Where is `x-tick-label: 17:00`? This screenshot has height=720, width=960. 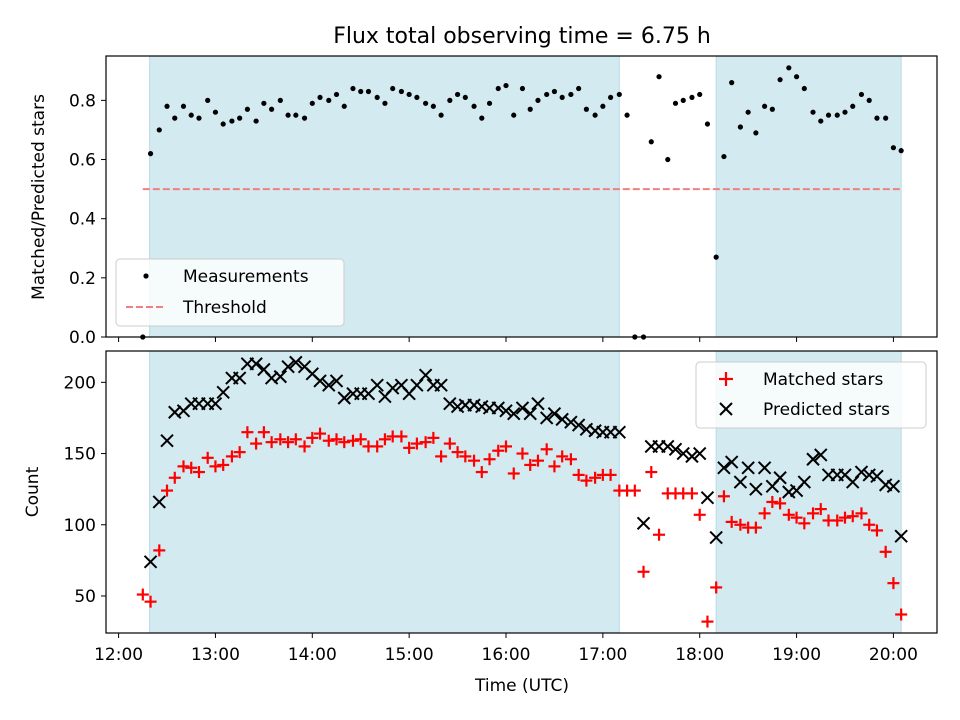 x-tick-label: 17:00 is located at coordinates (602, 655).